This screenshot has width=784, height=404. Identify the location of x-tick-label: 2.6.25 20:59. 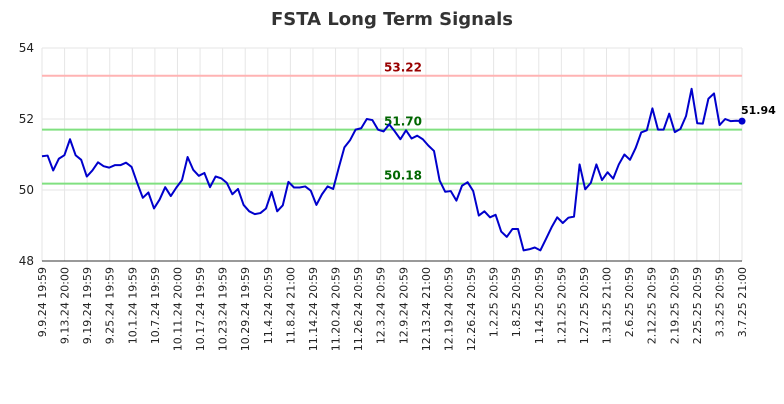
(629, 302).